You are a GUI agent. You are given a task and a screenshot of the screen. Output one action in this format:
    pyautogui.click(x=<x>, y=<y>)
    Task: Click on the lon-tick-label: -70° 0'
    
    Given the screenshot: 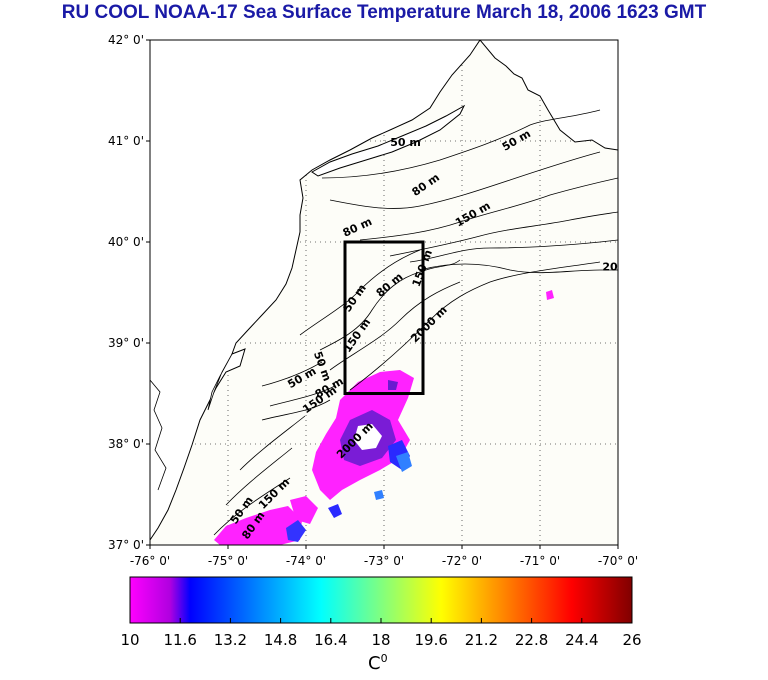 What is the action you would take?
    pyautogui.click(x=618, y=561)
    